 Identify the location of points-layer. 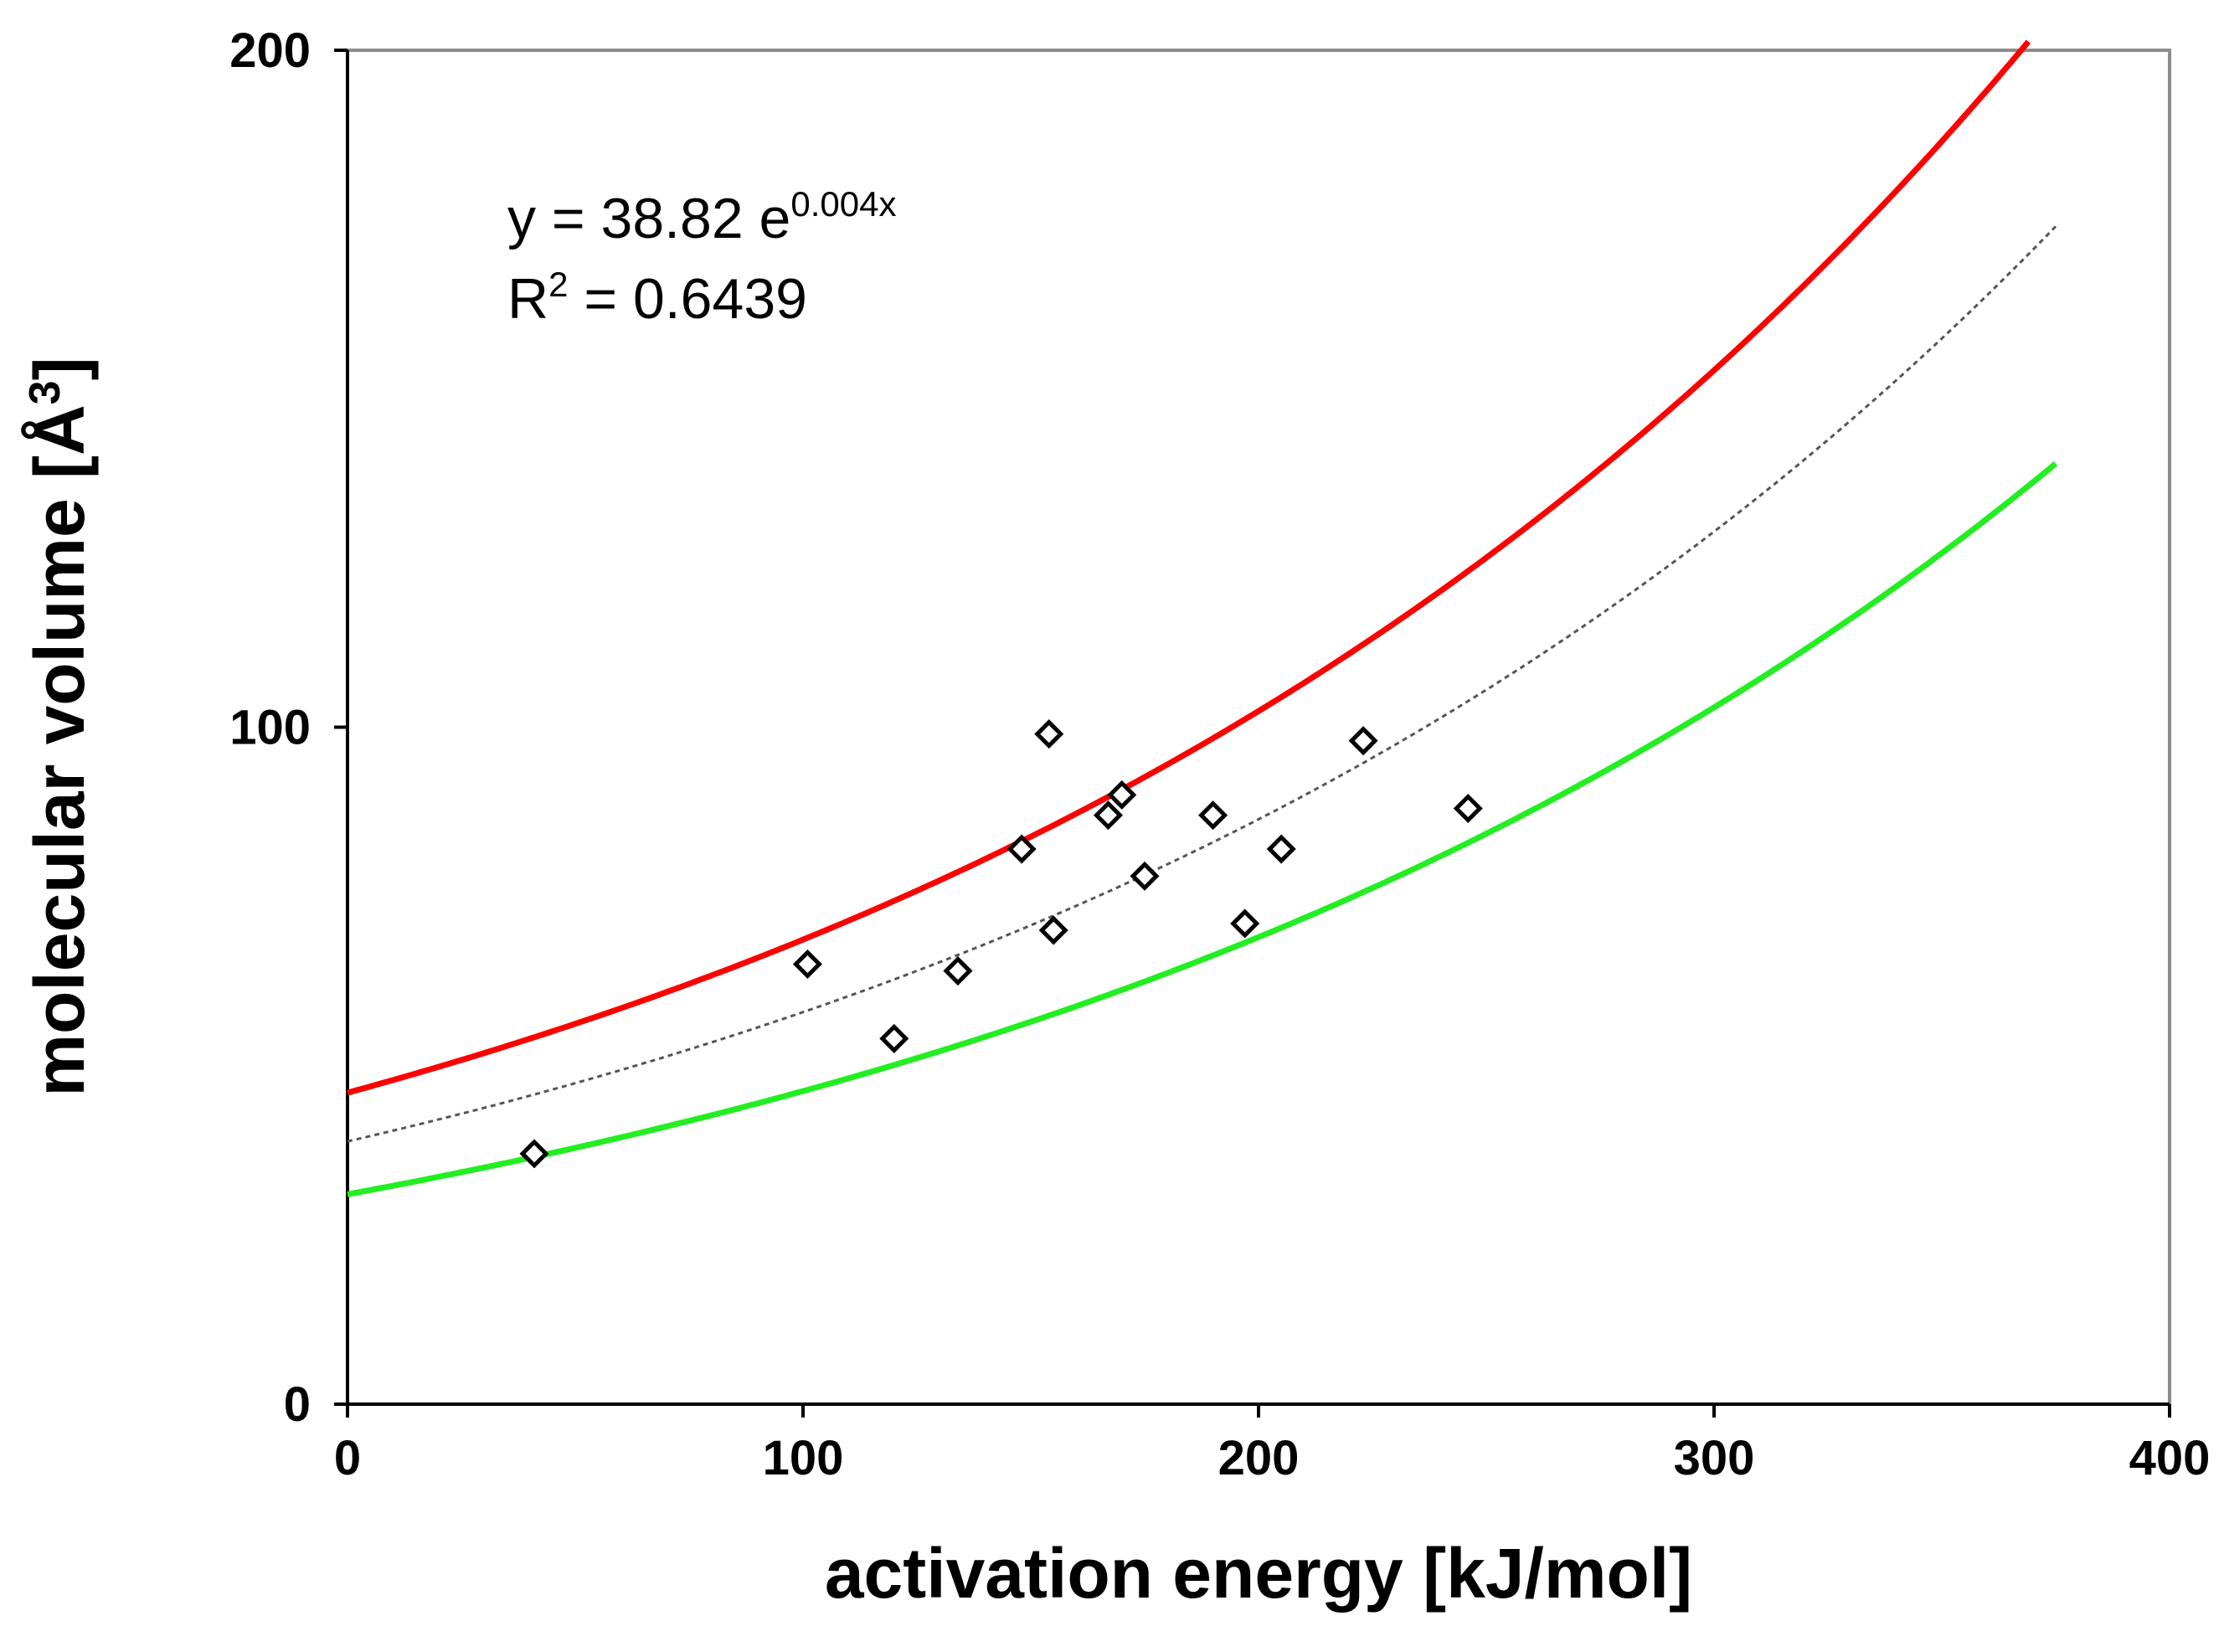
(1001, 944).